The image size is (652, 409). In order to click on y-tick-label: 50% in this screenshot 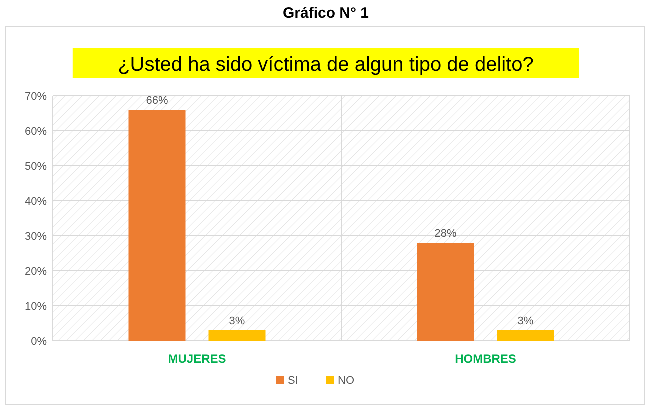, I will do `click(36, 167)`.